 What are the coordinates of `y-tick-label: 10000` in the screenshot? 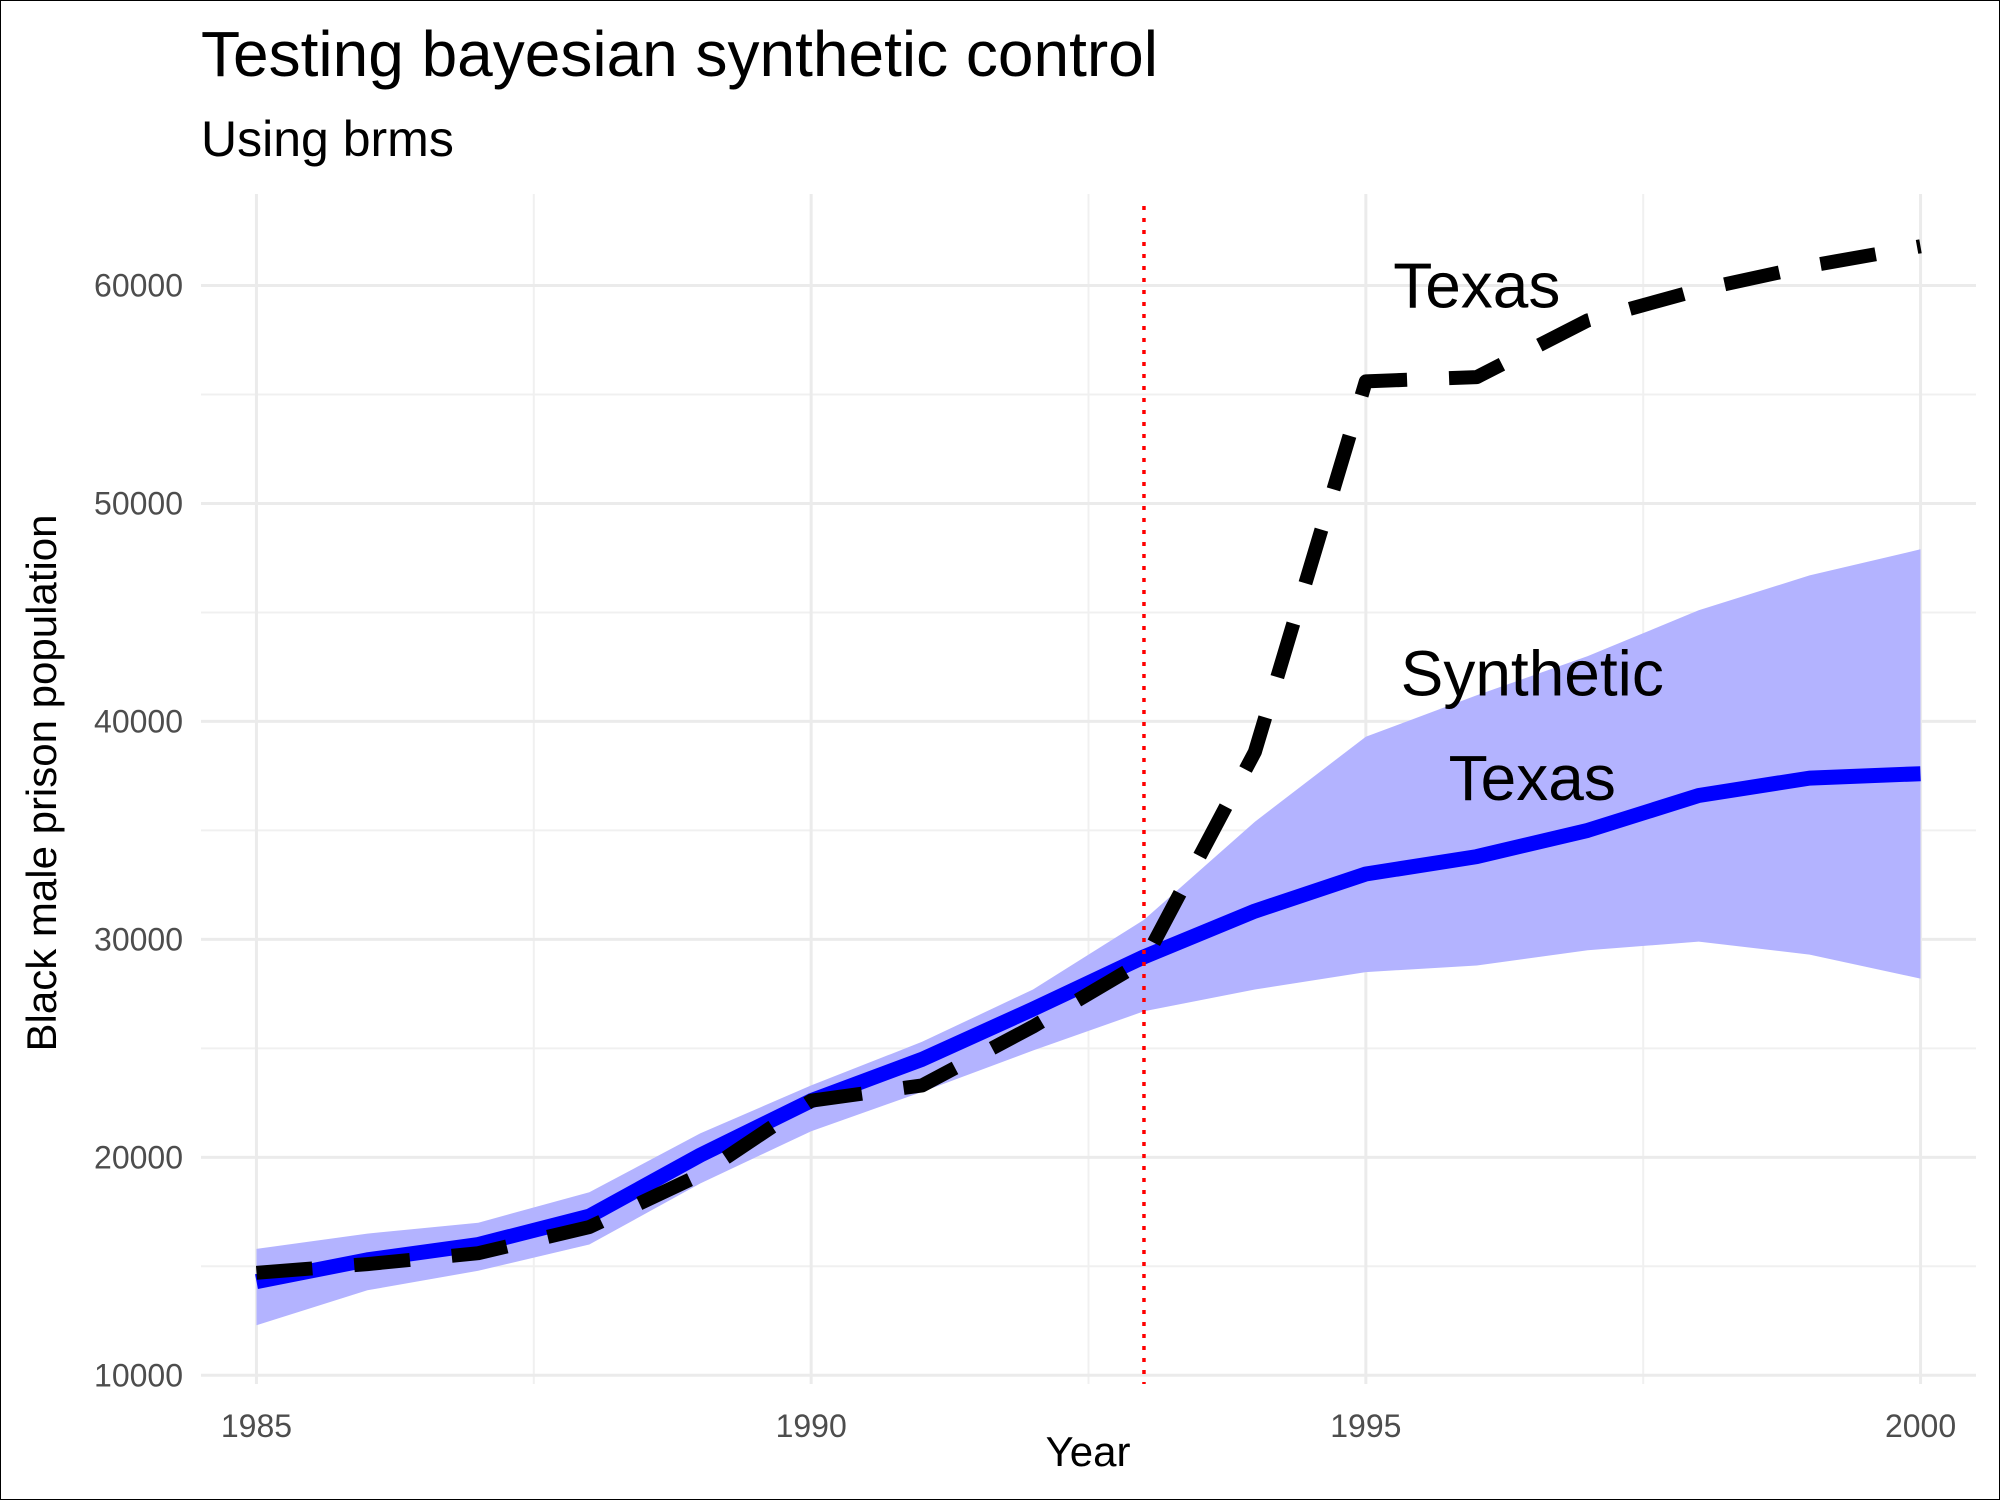 It's located at (138, 1375).